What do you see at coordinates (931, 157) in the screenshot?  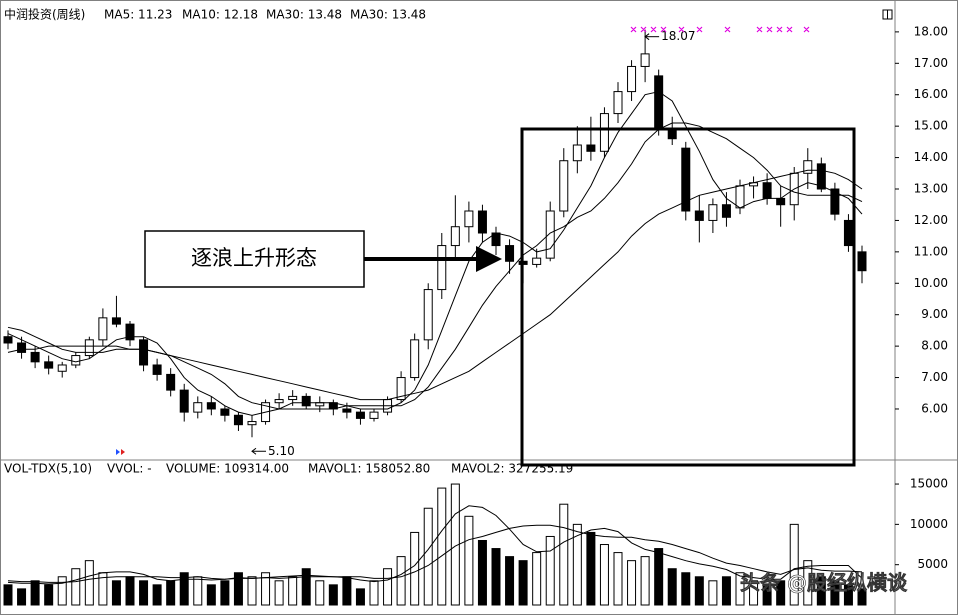 I see `y-tick-label: 14.00` at bounding box center [931, 157].